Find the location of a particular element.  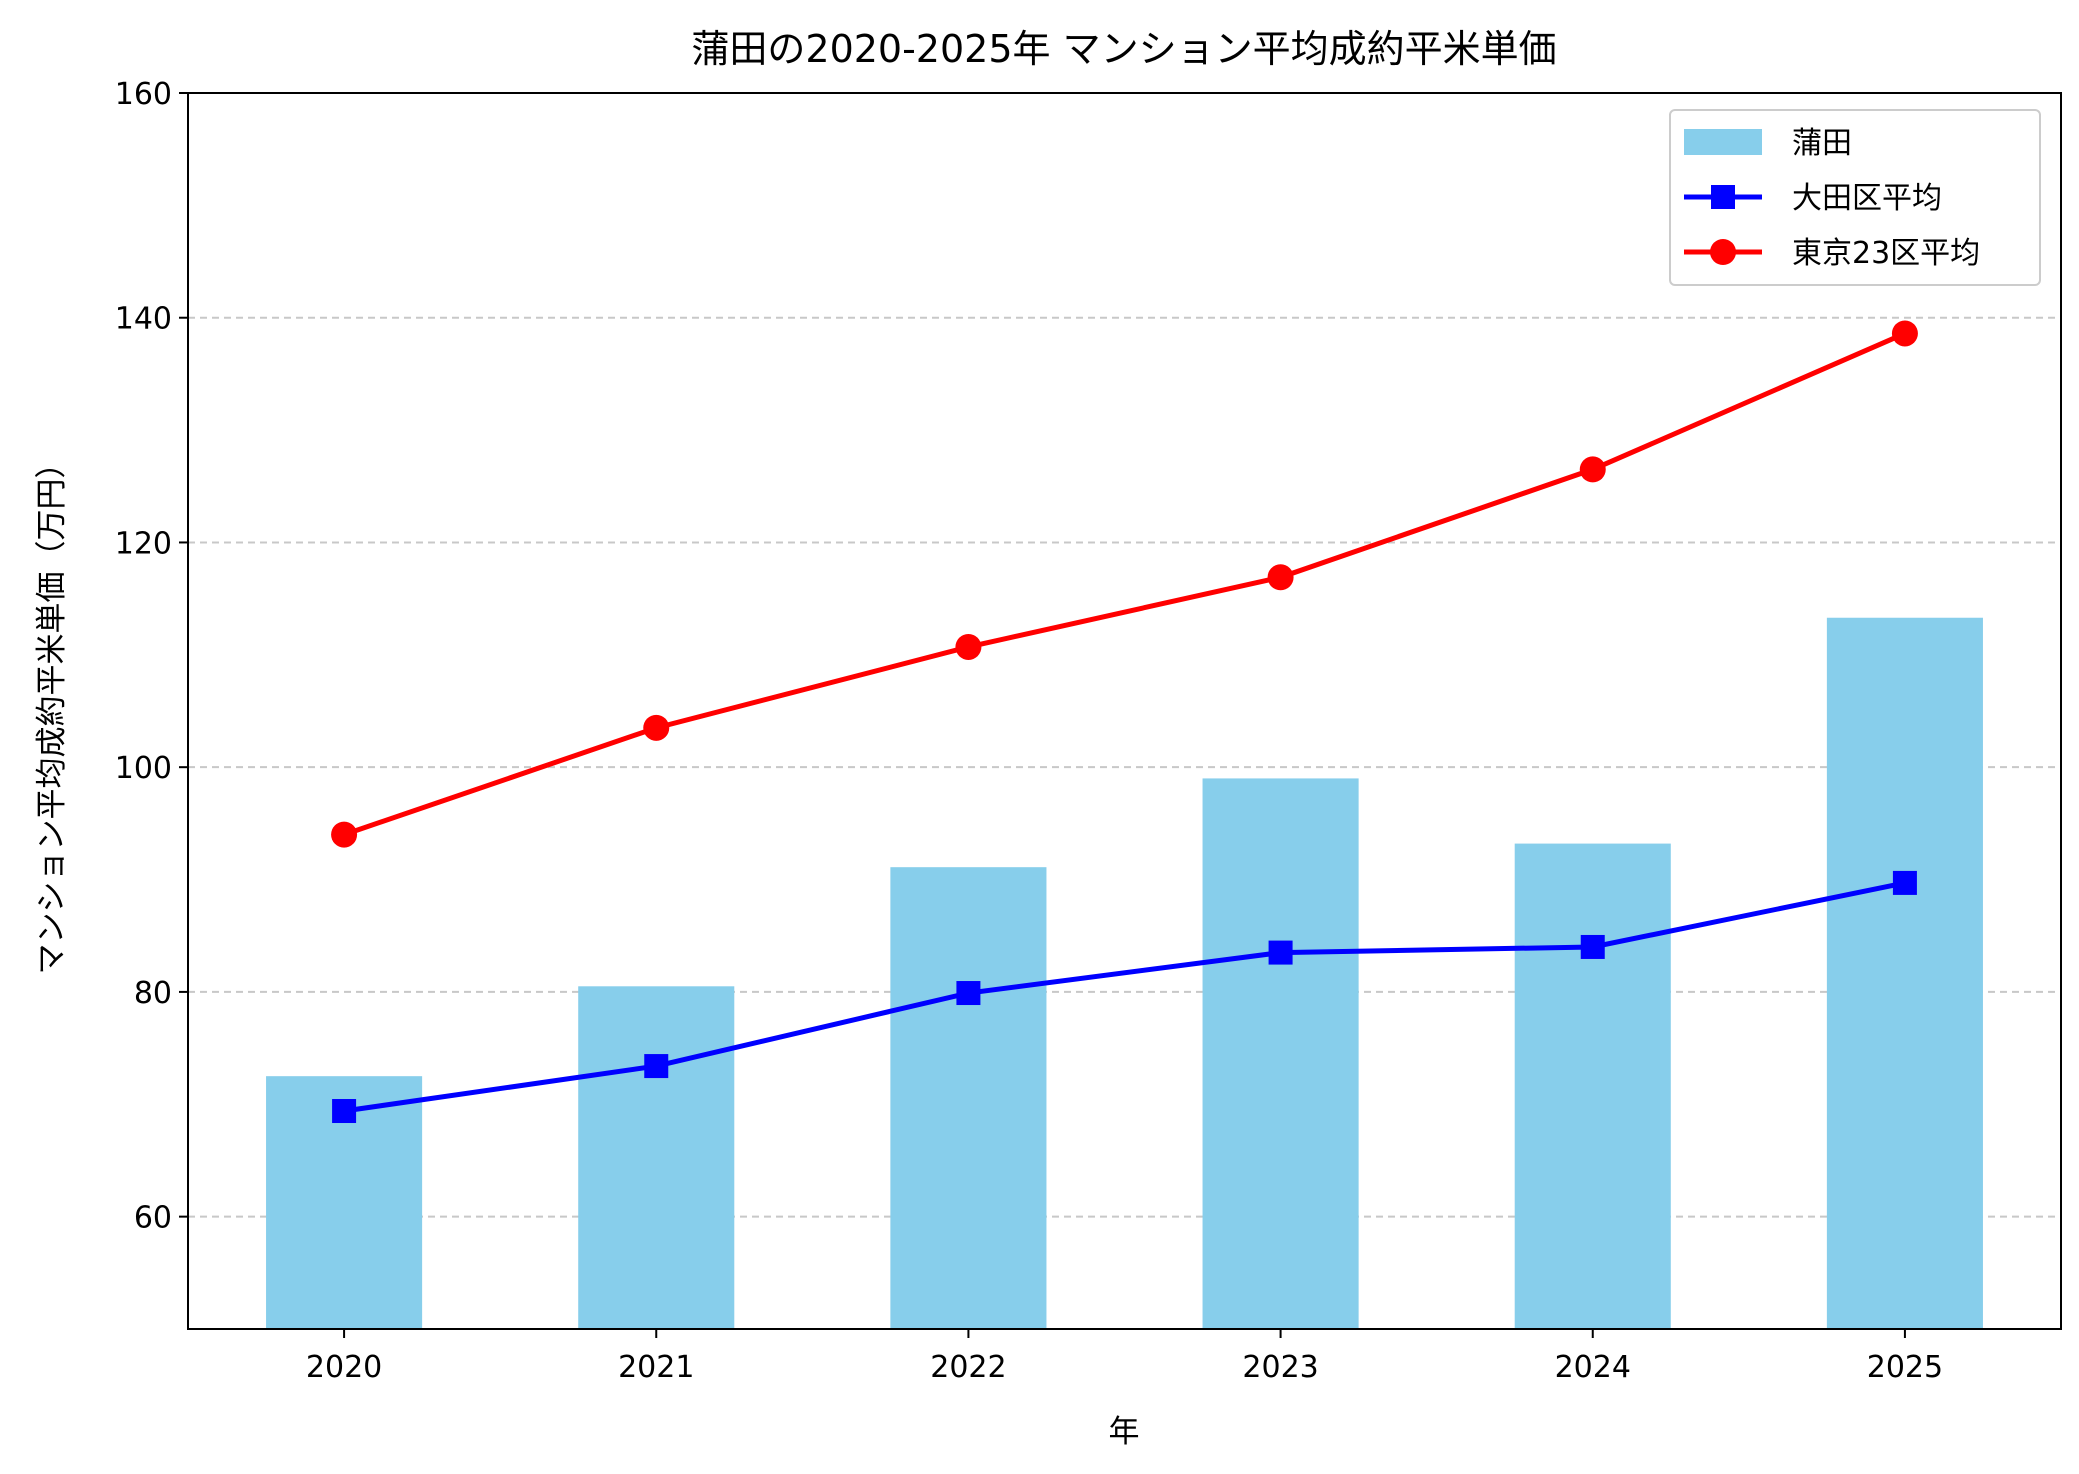

y-ticks: 60 80 100 120 140 160 is located at coordinates (151, 656).